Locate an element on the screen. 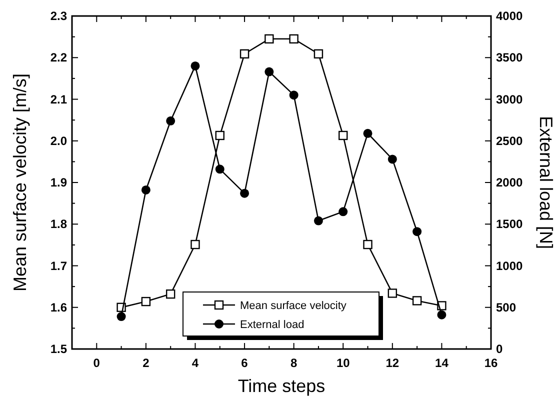 This screenshot has height=401, width=558. x-tick-label: 8 is located at coordinates (294, 363).